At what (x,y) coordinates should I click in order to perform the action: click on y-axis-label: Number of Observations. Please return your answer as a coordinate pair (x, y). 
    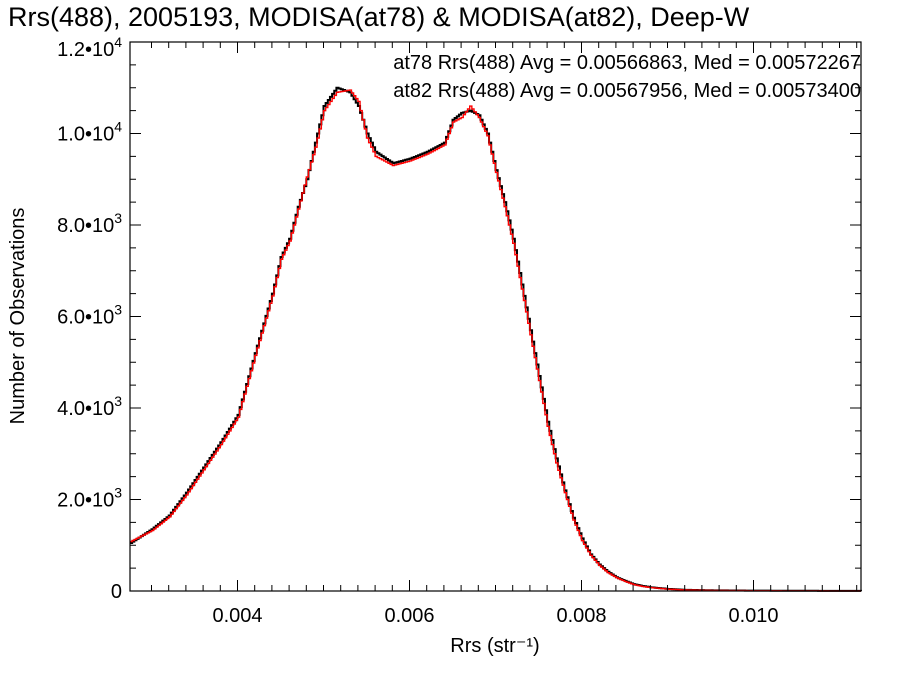
    Looking at the image, I should click on (18, 316).